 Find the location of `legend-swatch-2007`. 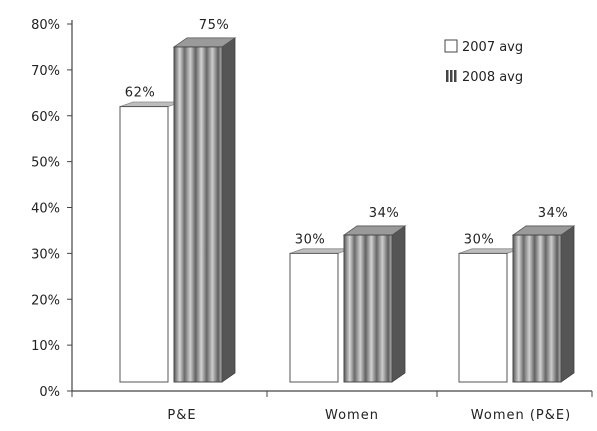

legend-swatch-2007 is located at coordinates (451, 46).